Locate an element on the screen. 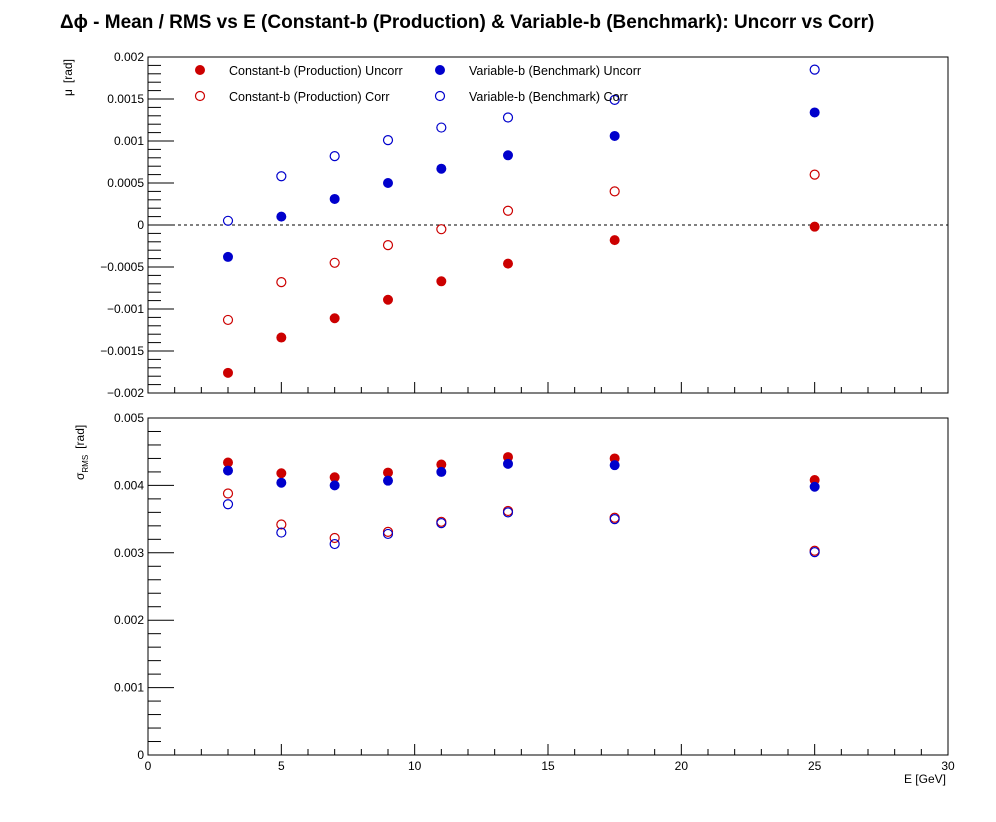 Image resolution: width=996 pixels, height=822 pixels. legend-label: Variable-b (Benchmark) Corr is located at coordinates (548, 97).